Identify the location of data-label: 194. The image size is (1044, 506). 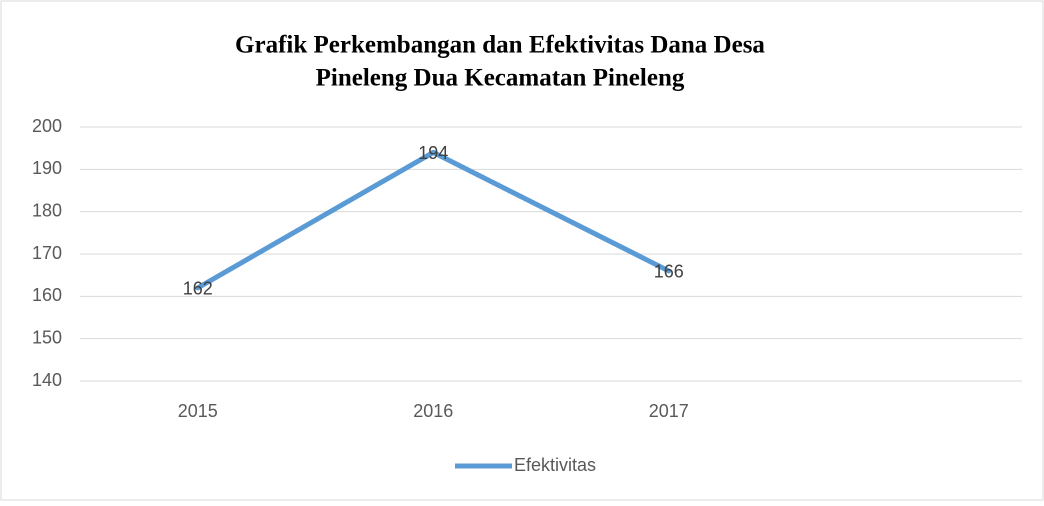
(433, 153).